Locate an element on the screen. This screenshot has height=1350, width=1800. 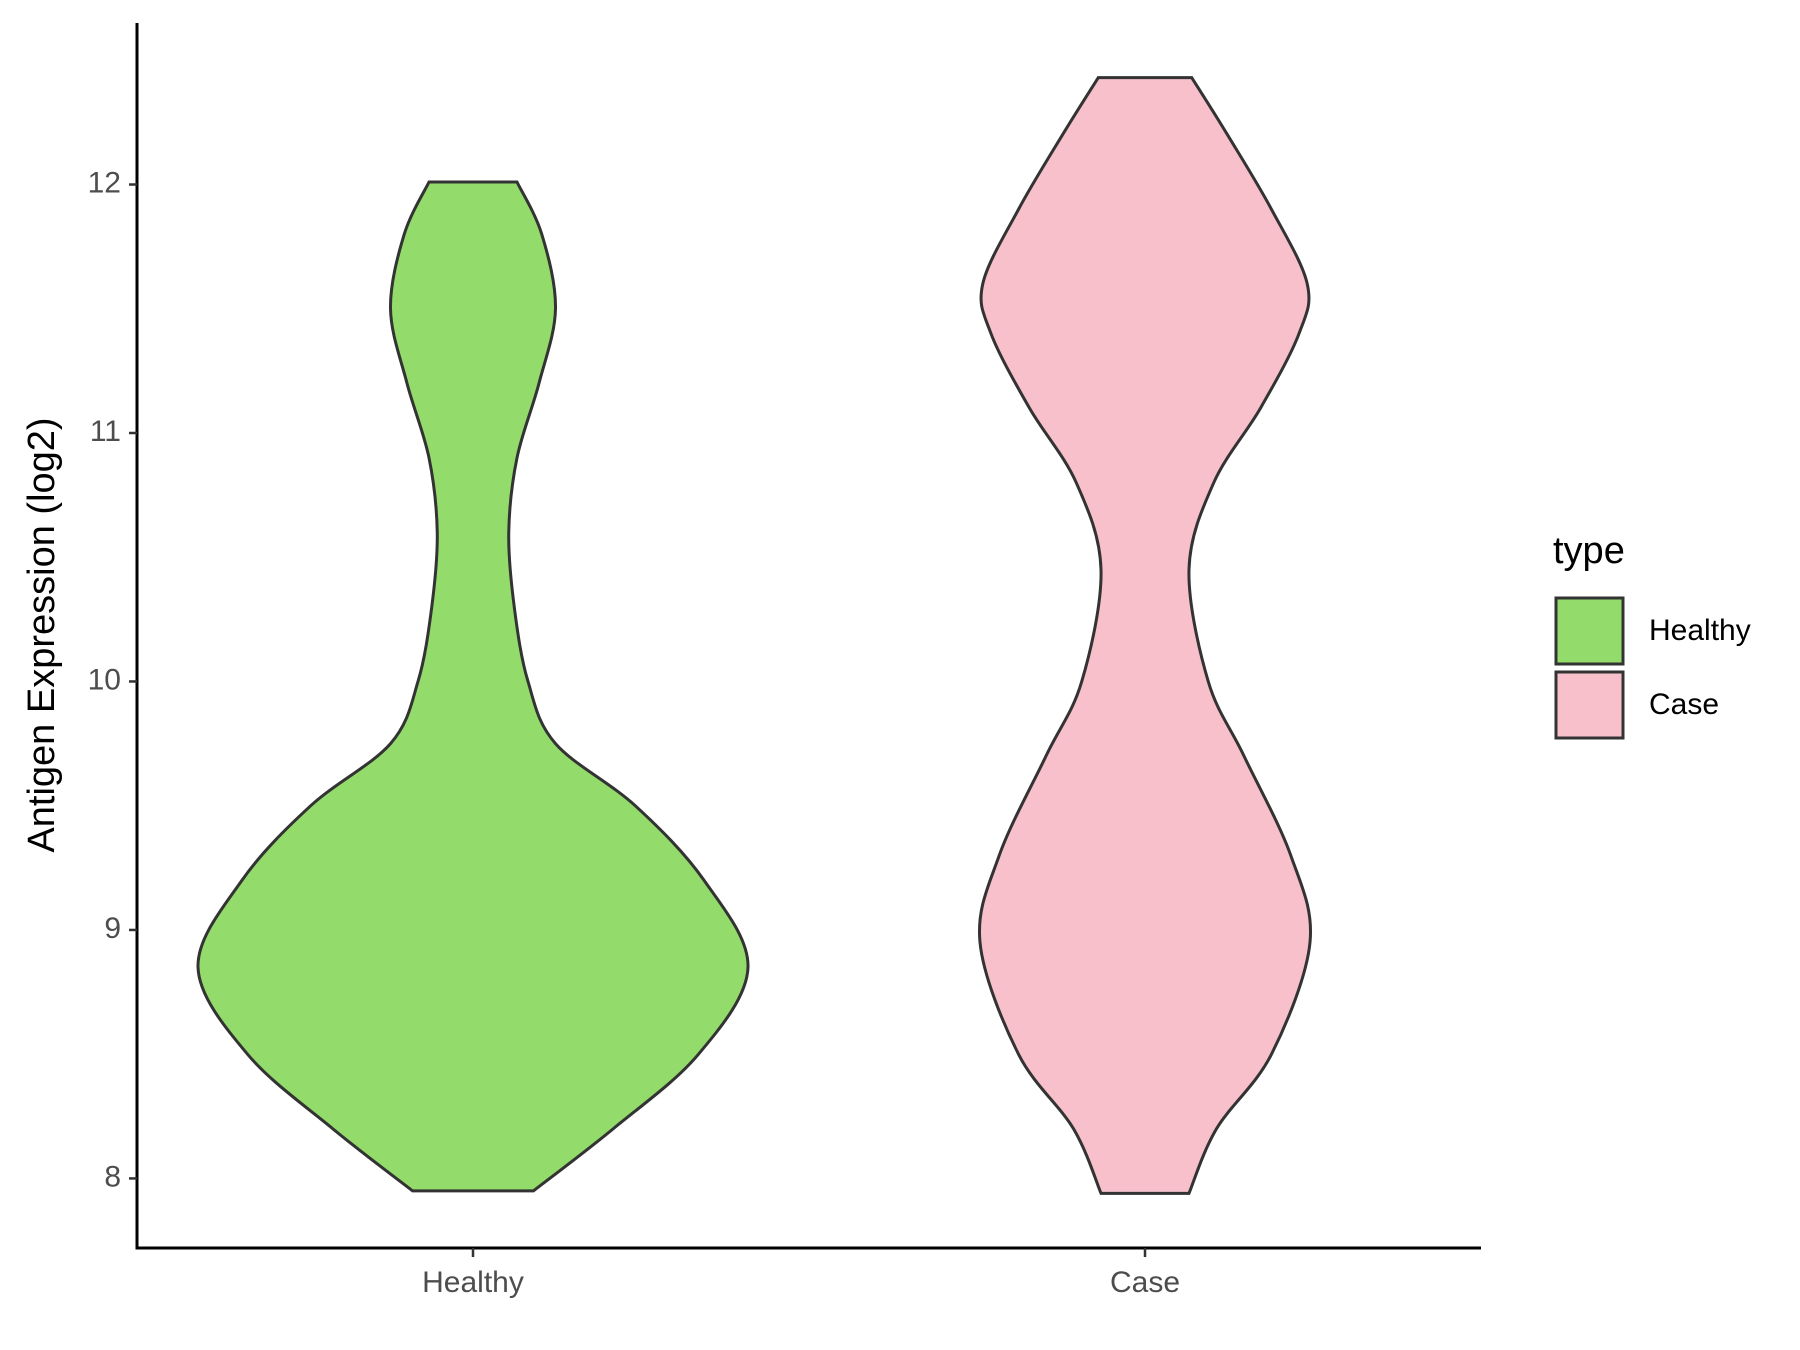
y-tick-label: 8 is located at coordinates (112, 1176).